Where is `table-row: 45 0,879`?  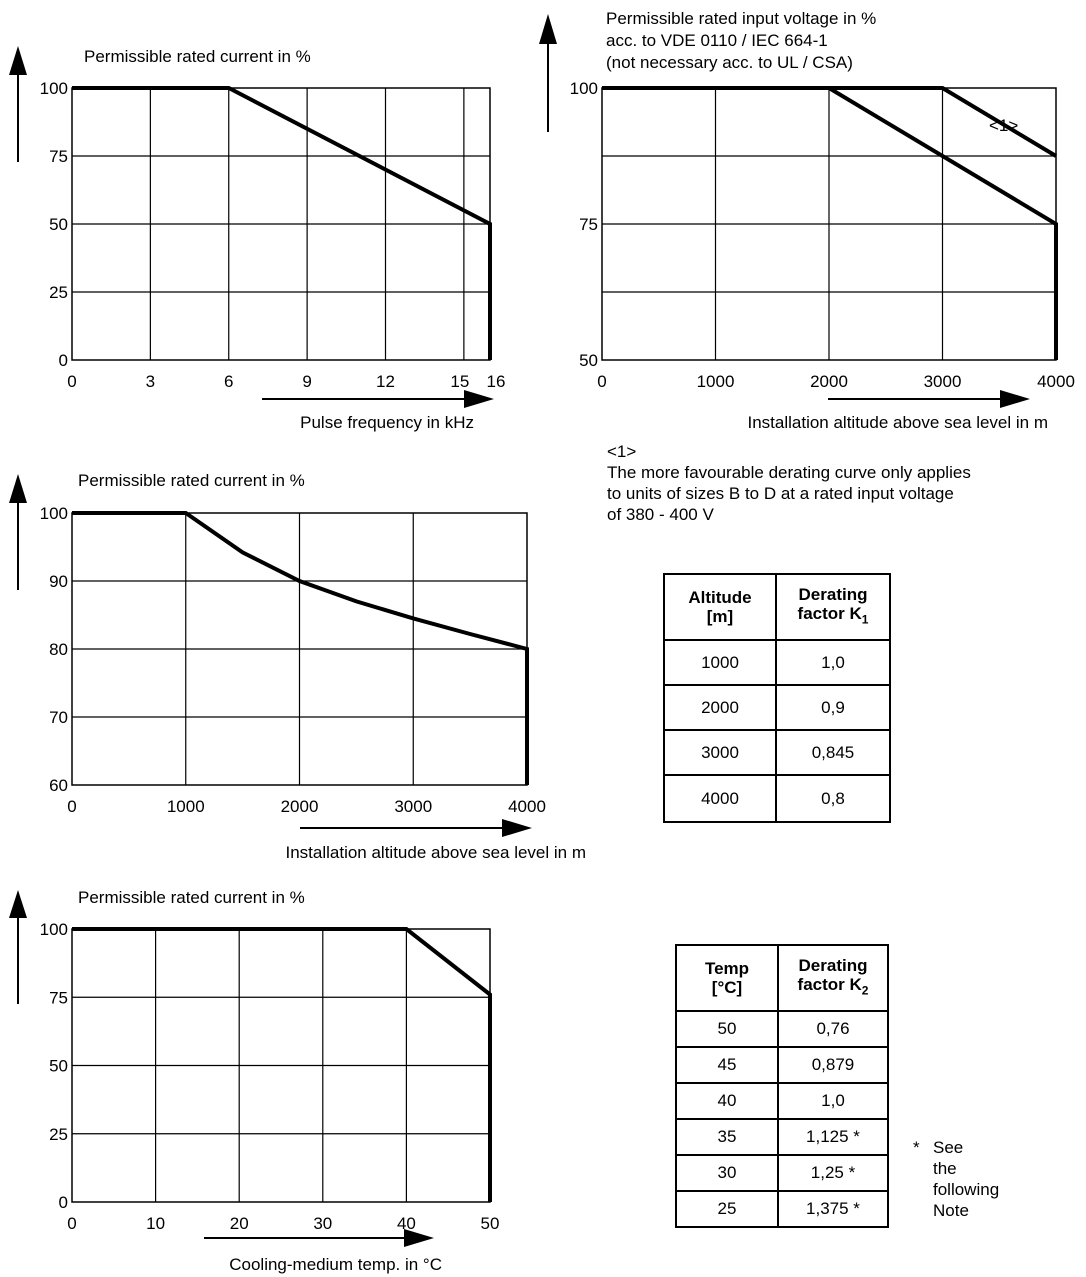
table-row: 45 0,879 is located at coordinates (782, 1065).